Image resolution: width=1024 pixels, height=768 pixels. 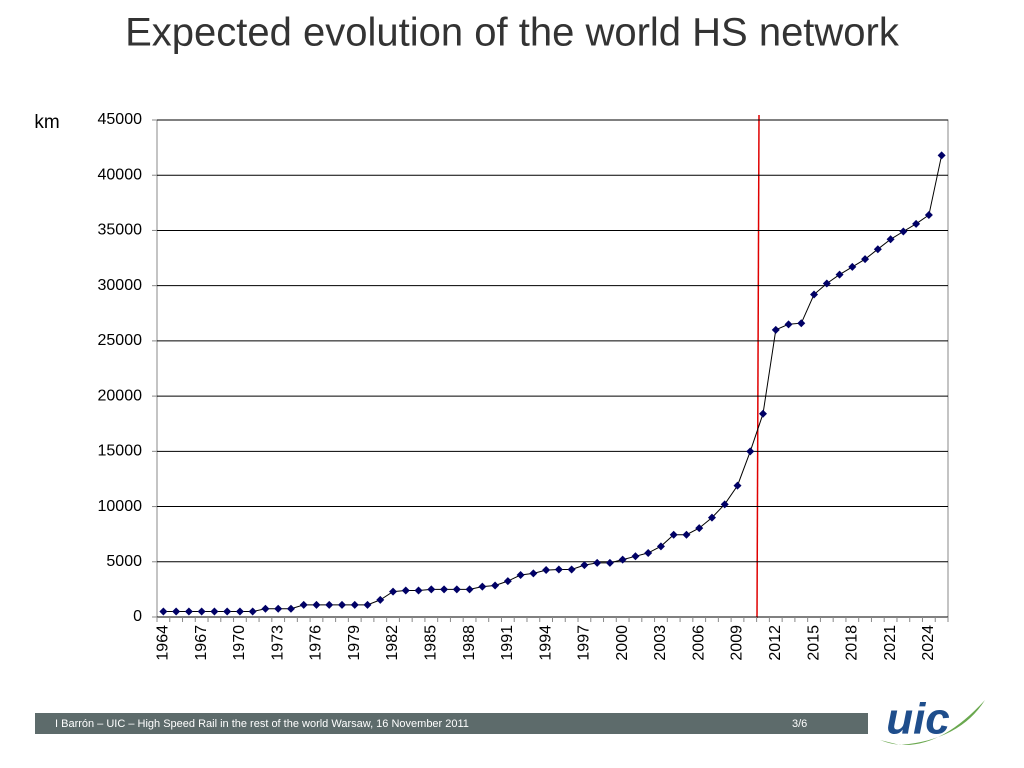 What do you see at coordinates (737, 643) in the screenshot?
I see `x-tick-label: 2009` at bounding box center [737, 643].